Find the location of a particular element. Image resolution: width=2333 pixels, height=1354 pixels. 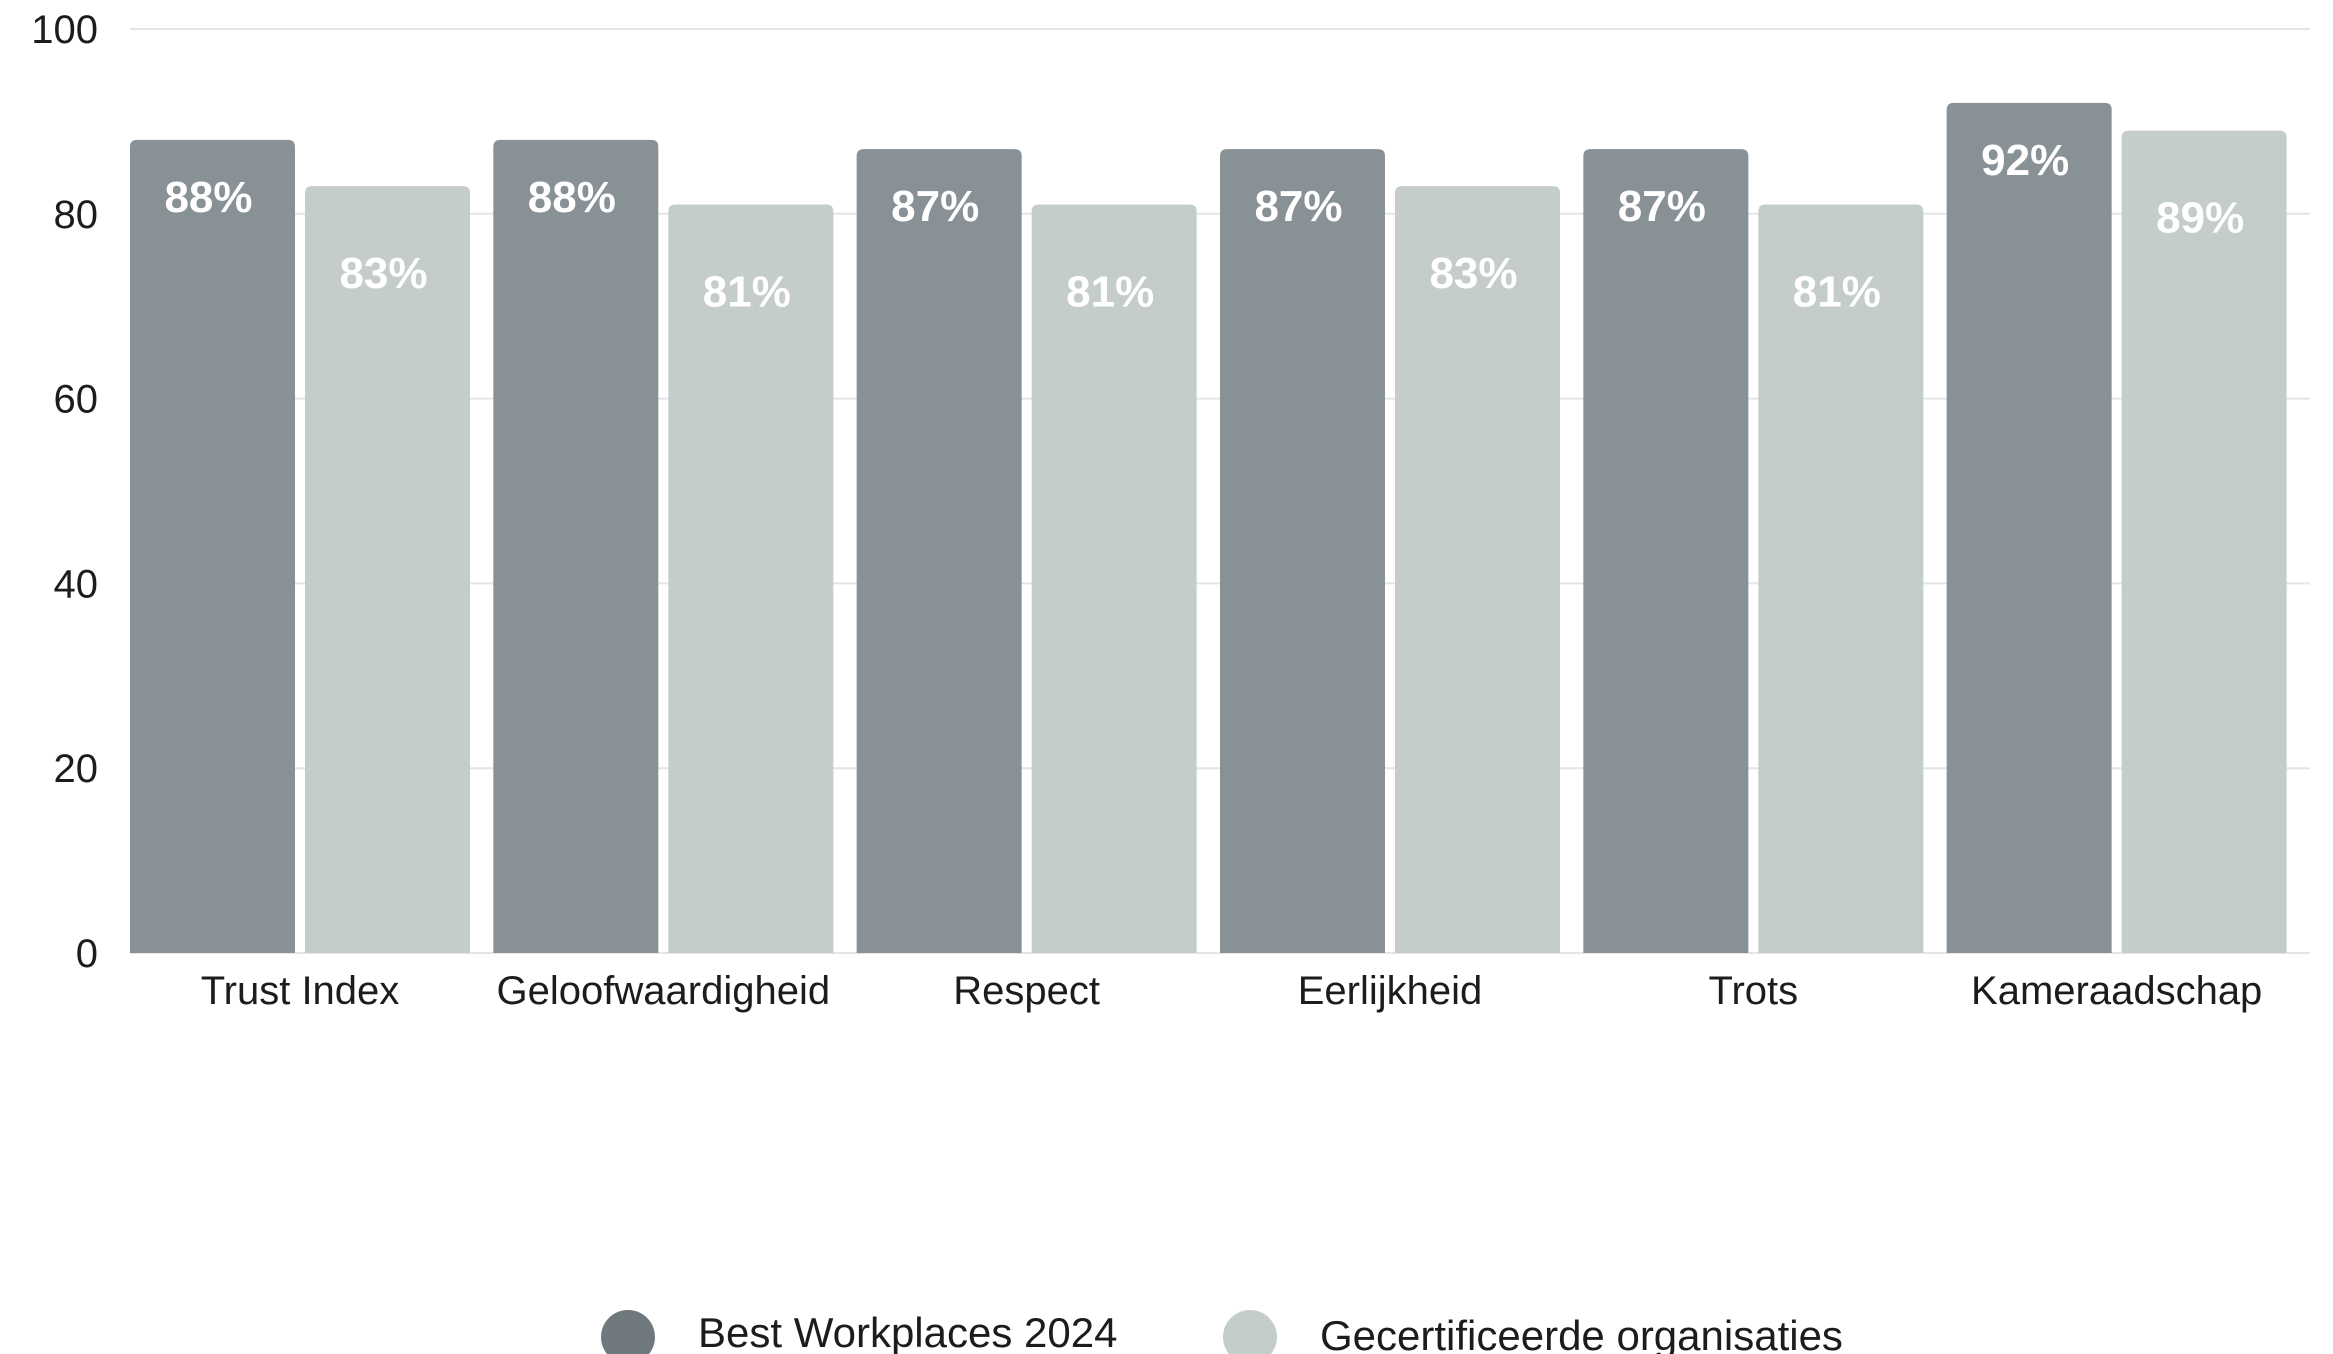

y-tick-label: 100 is located at coordinates (64, 30).